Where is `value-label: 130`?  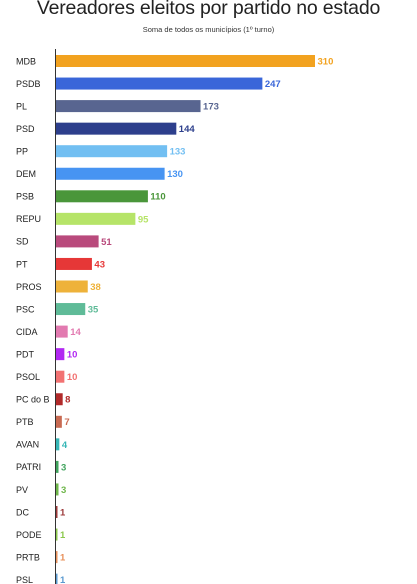 value-label: 130 is located at coordinates (175, 174).